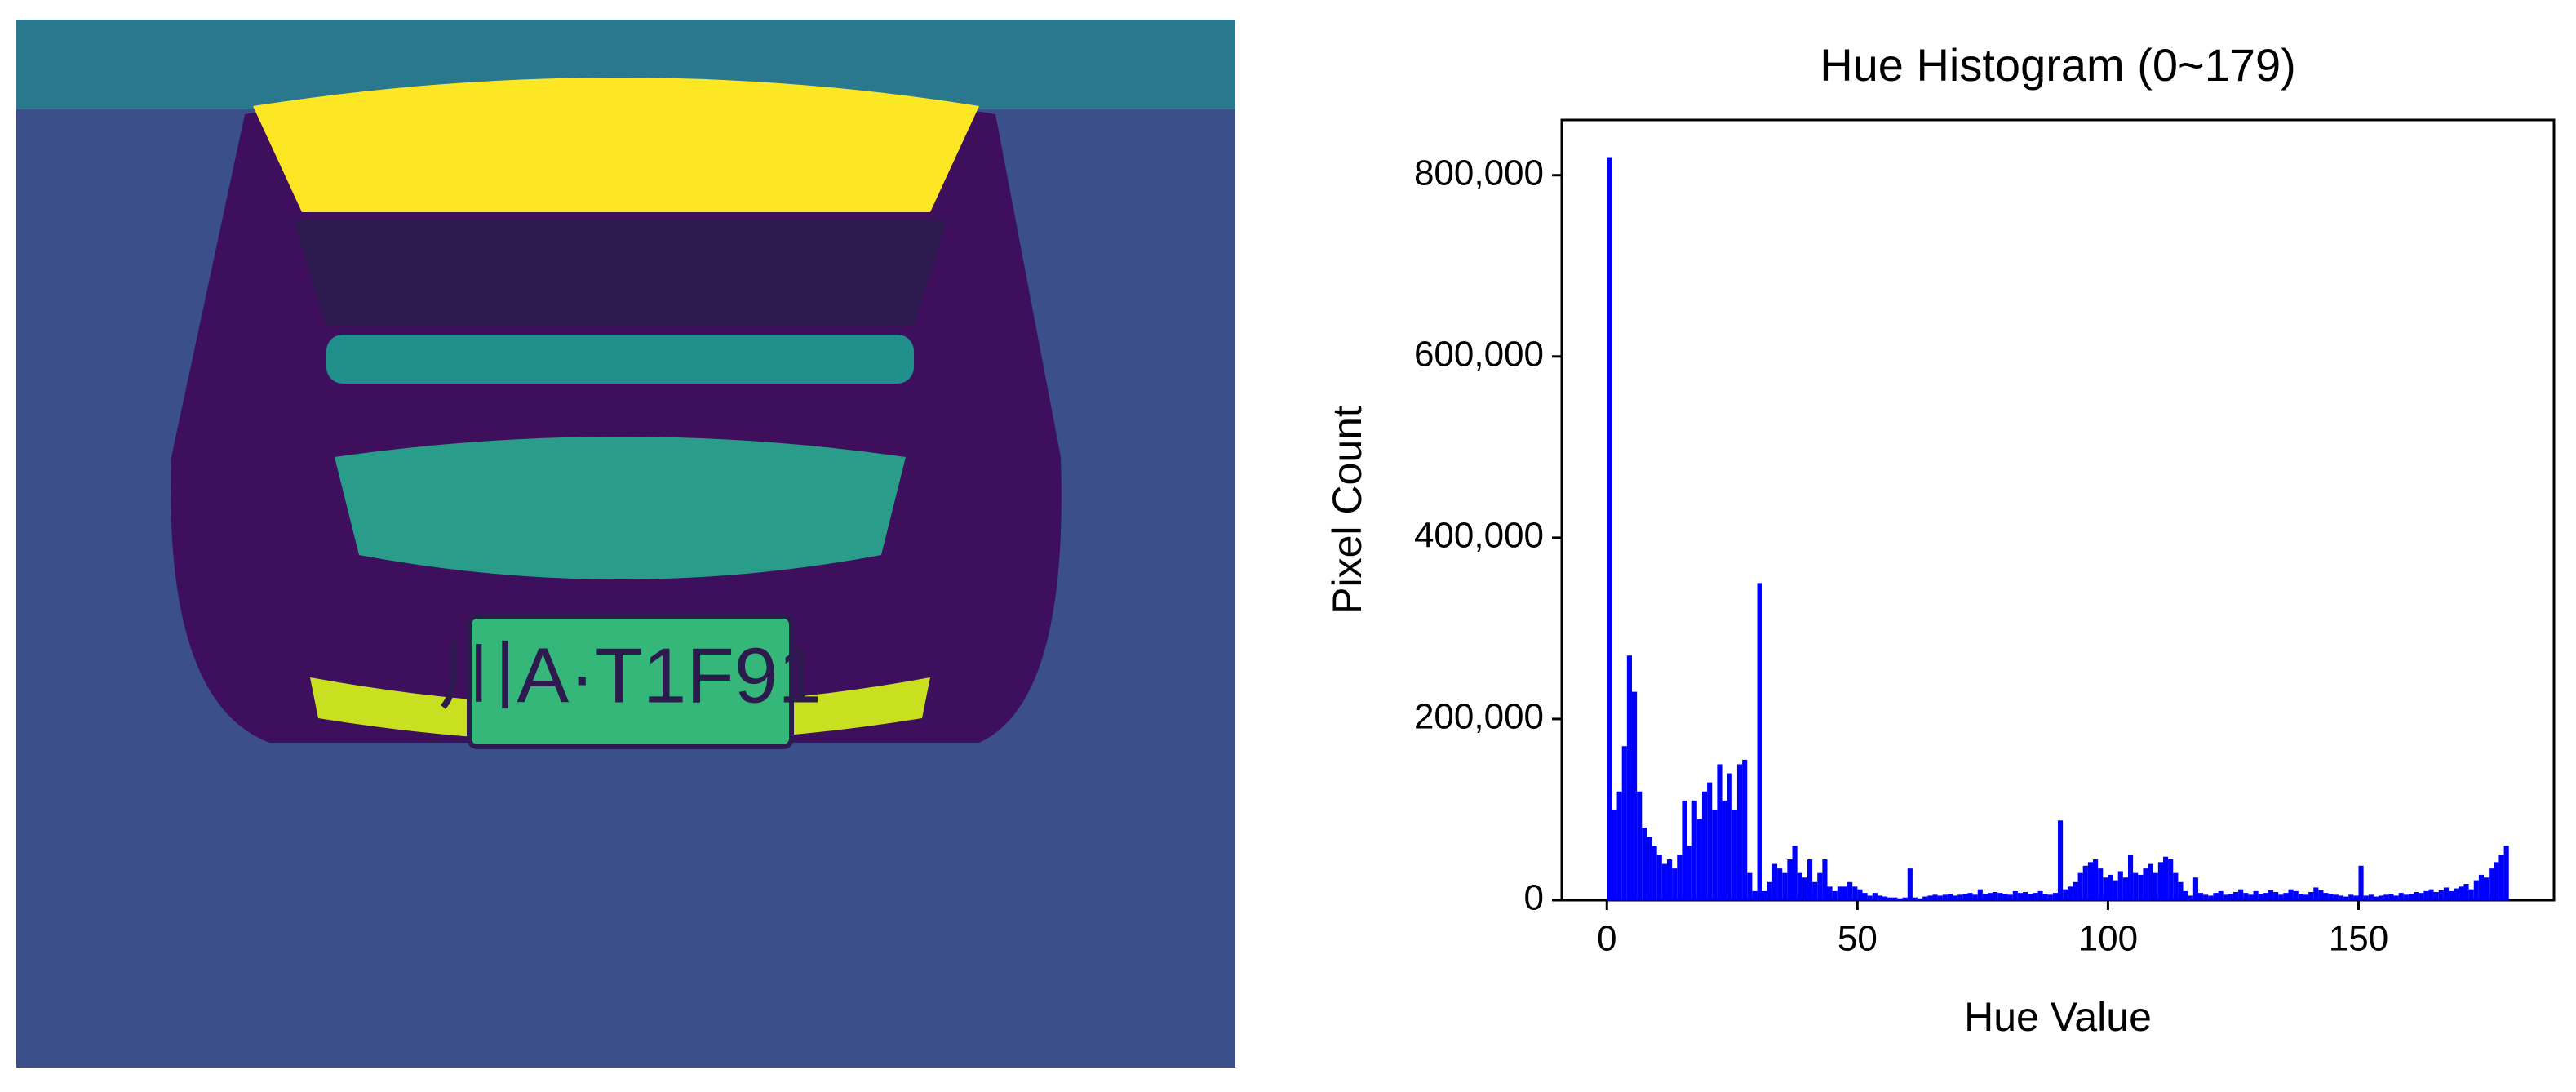 The image size is (2576, 1092). I want to click on car-grille, so click(620, 508).